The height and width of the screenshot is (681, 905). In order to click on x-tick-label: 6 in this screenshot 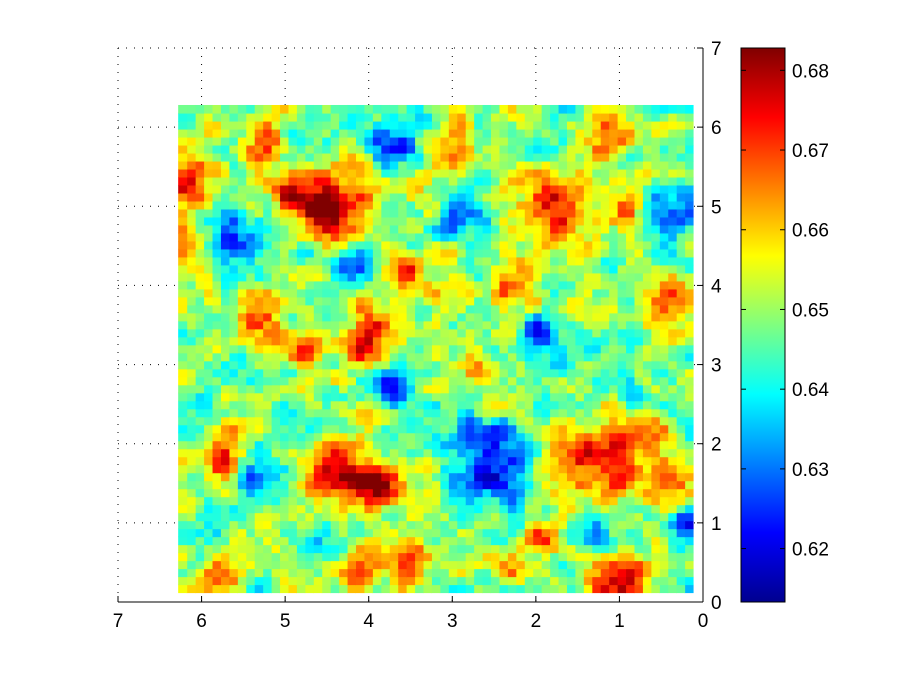, I will do `click(201, 621)`.